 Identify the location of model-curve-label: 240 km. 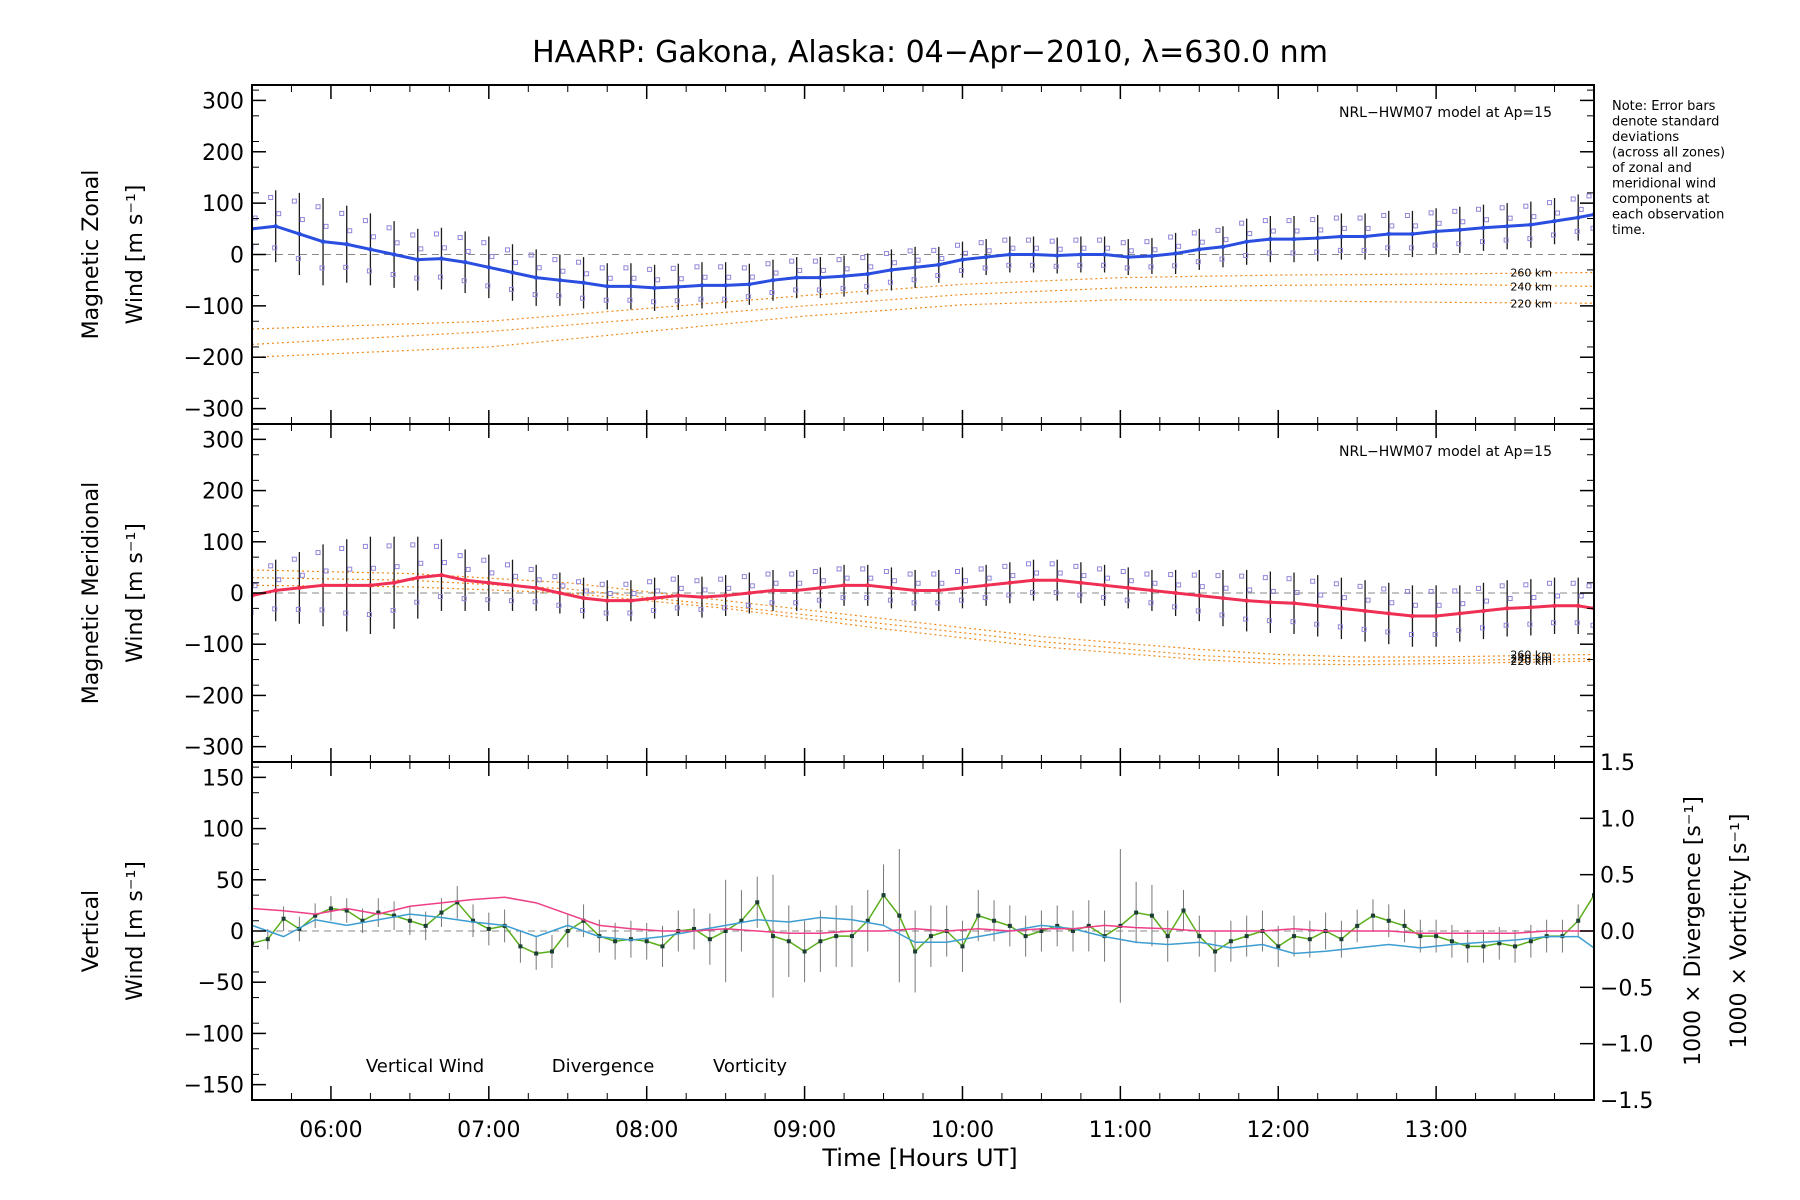
(1531, 659).